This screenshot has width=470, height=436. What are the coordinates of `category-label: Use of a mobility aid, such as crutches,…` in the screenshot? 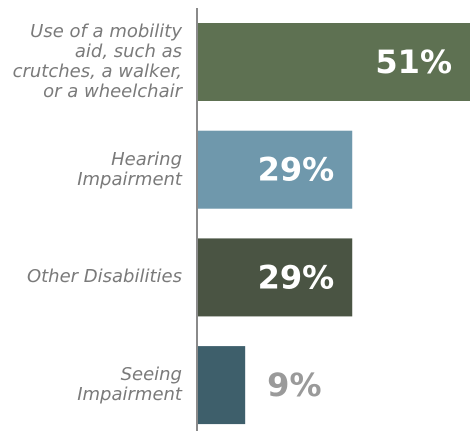 It's located at (97, 61).